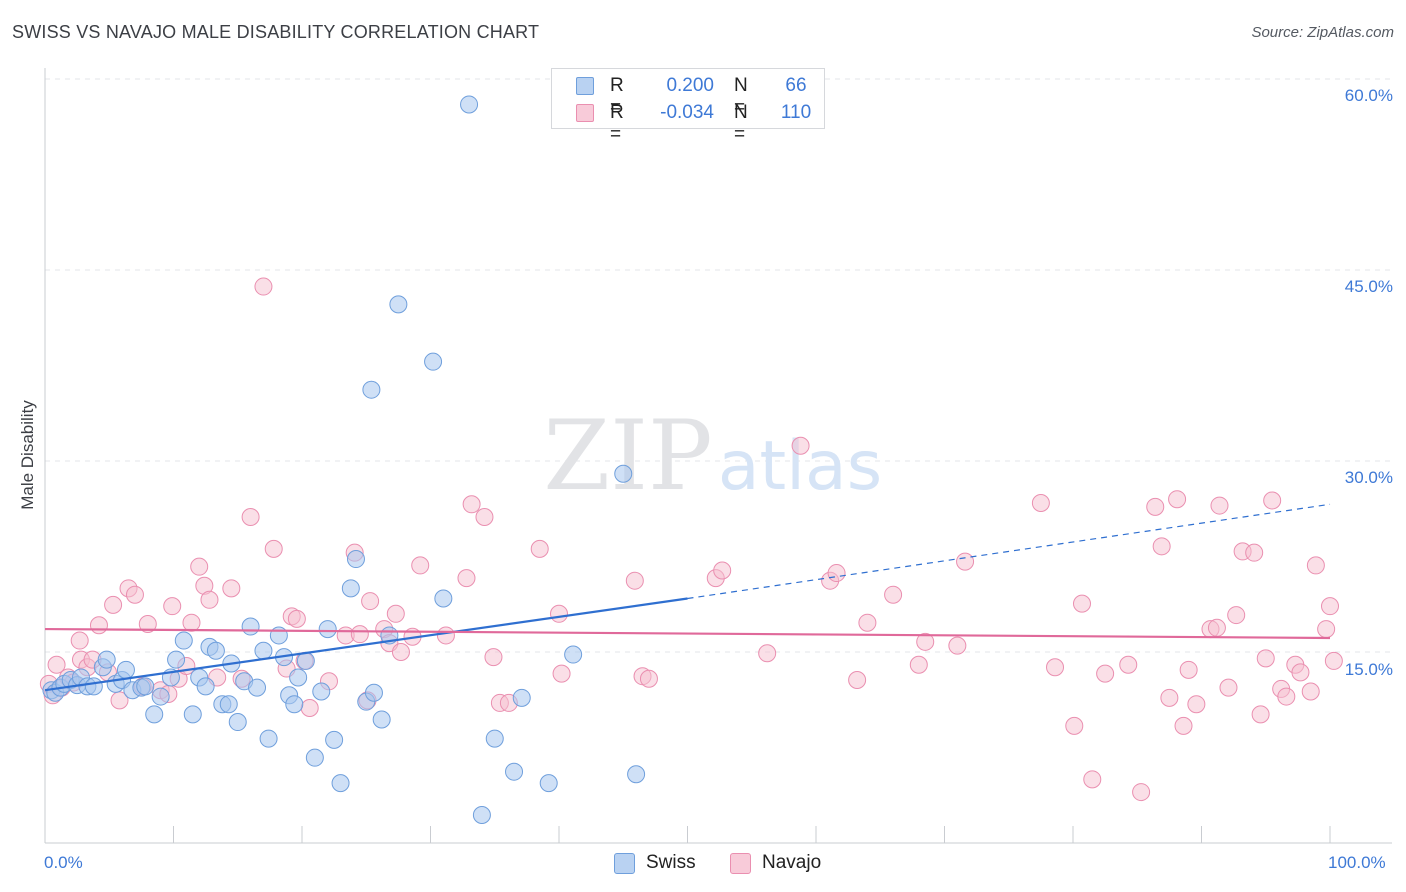  I want to click on r-value: -0.034, so click(687, 112).